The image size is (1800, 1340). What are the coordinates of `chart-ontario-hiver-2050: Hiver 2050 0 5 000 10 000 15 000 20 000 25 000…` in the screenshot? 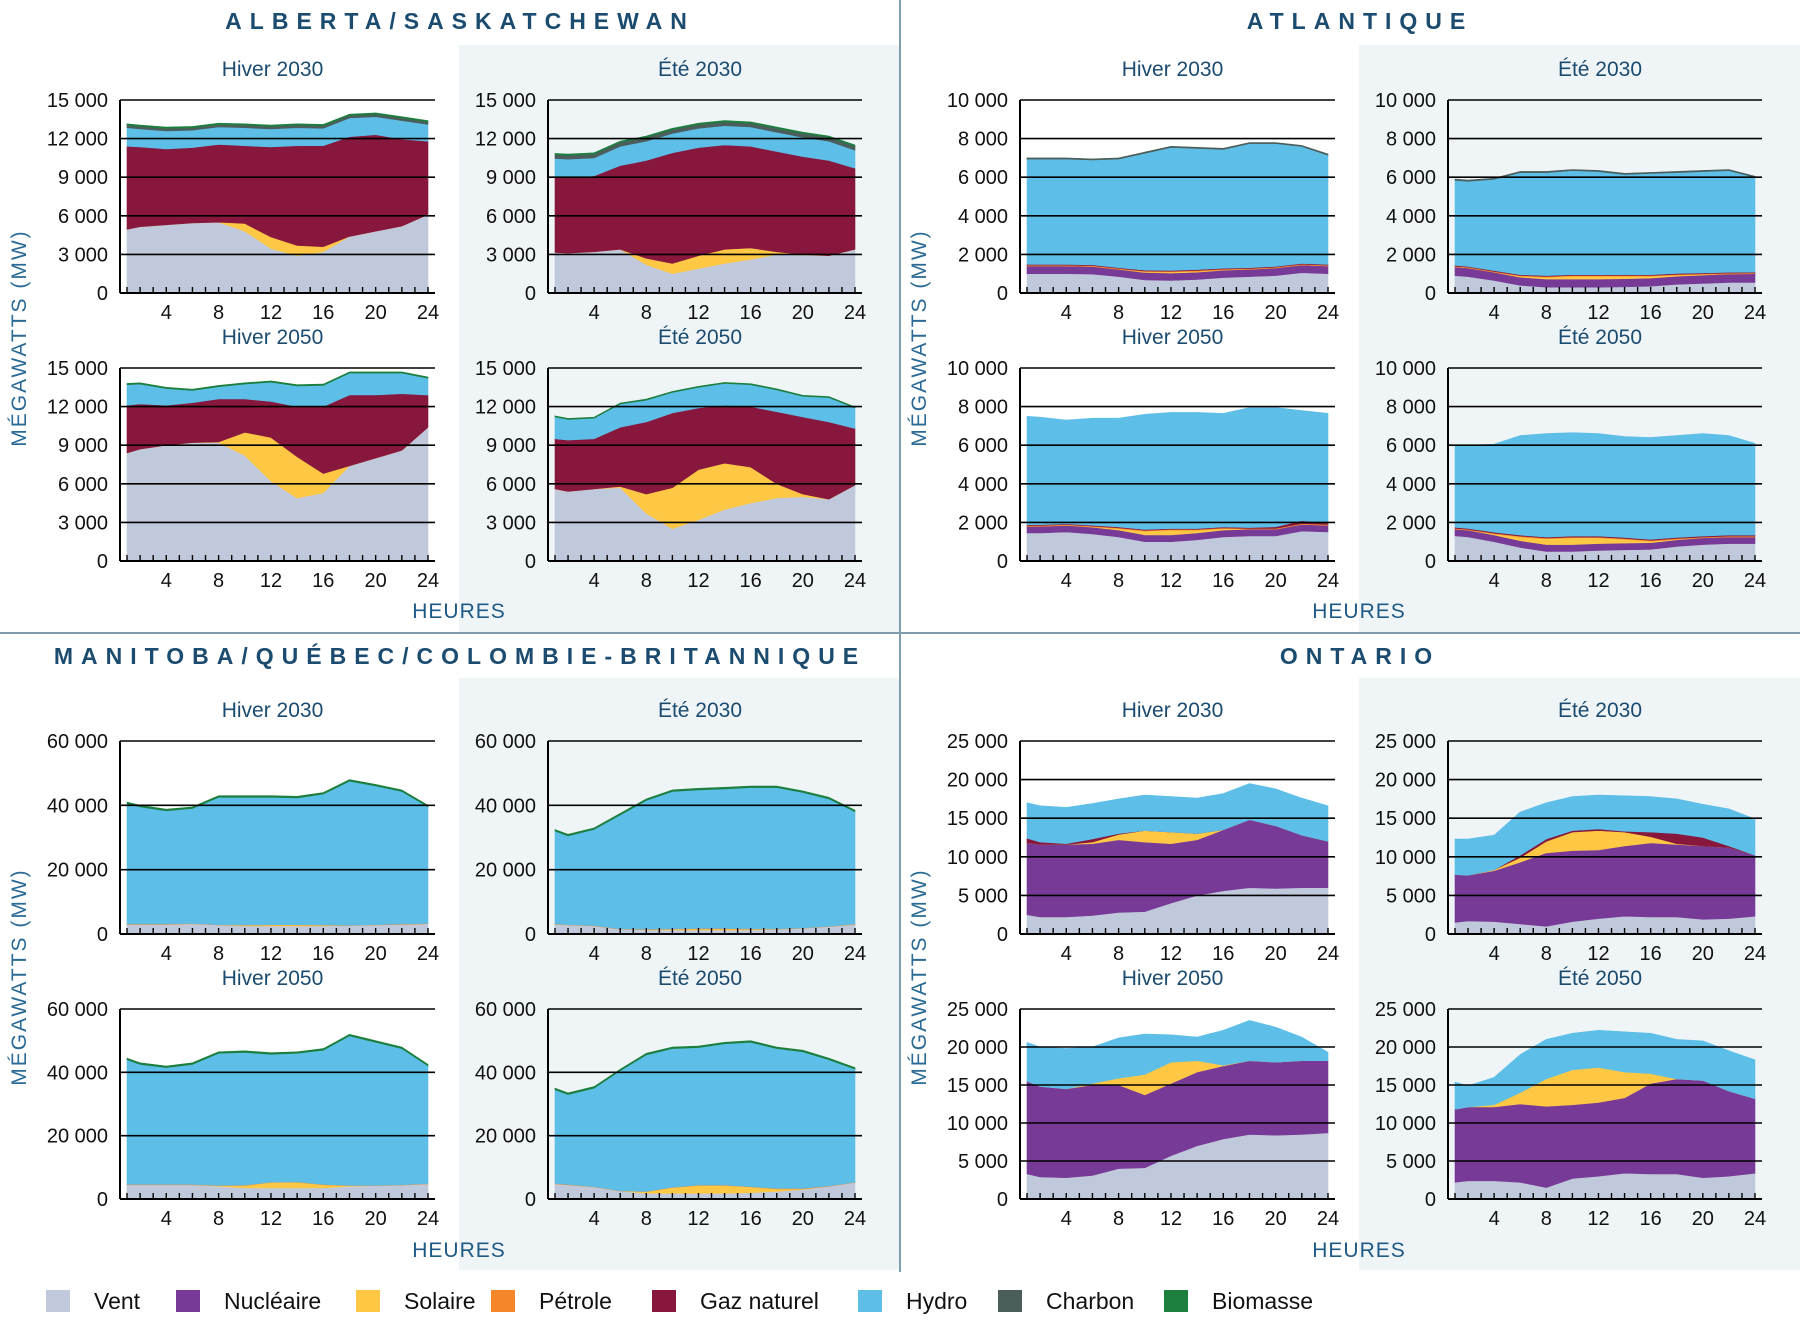 It's located at (1143, 1098).